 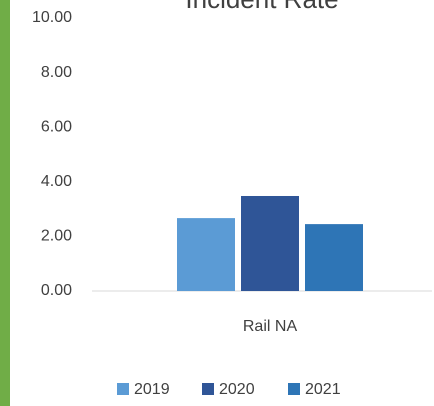 What do you see at coordinates (237, 389) in the screenshot?
I see `legend-label: 2020` at bounding box center [237, 389].